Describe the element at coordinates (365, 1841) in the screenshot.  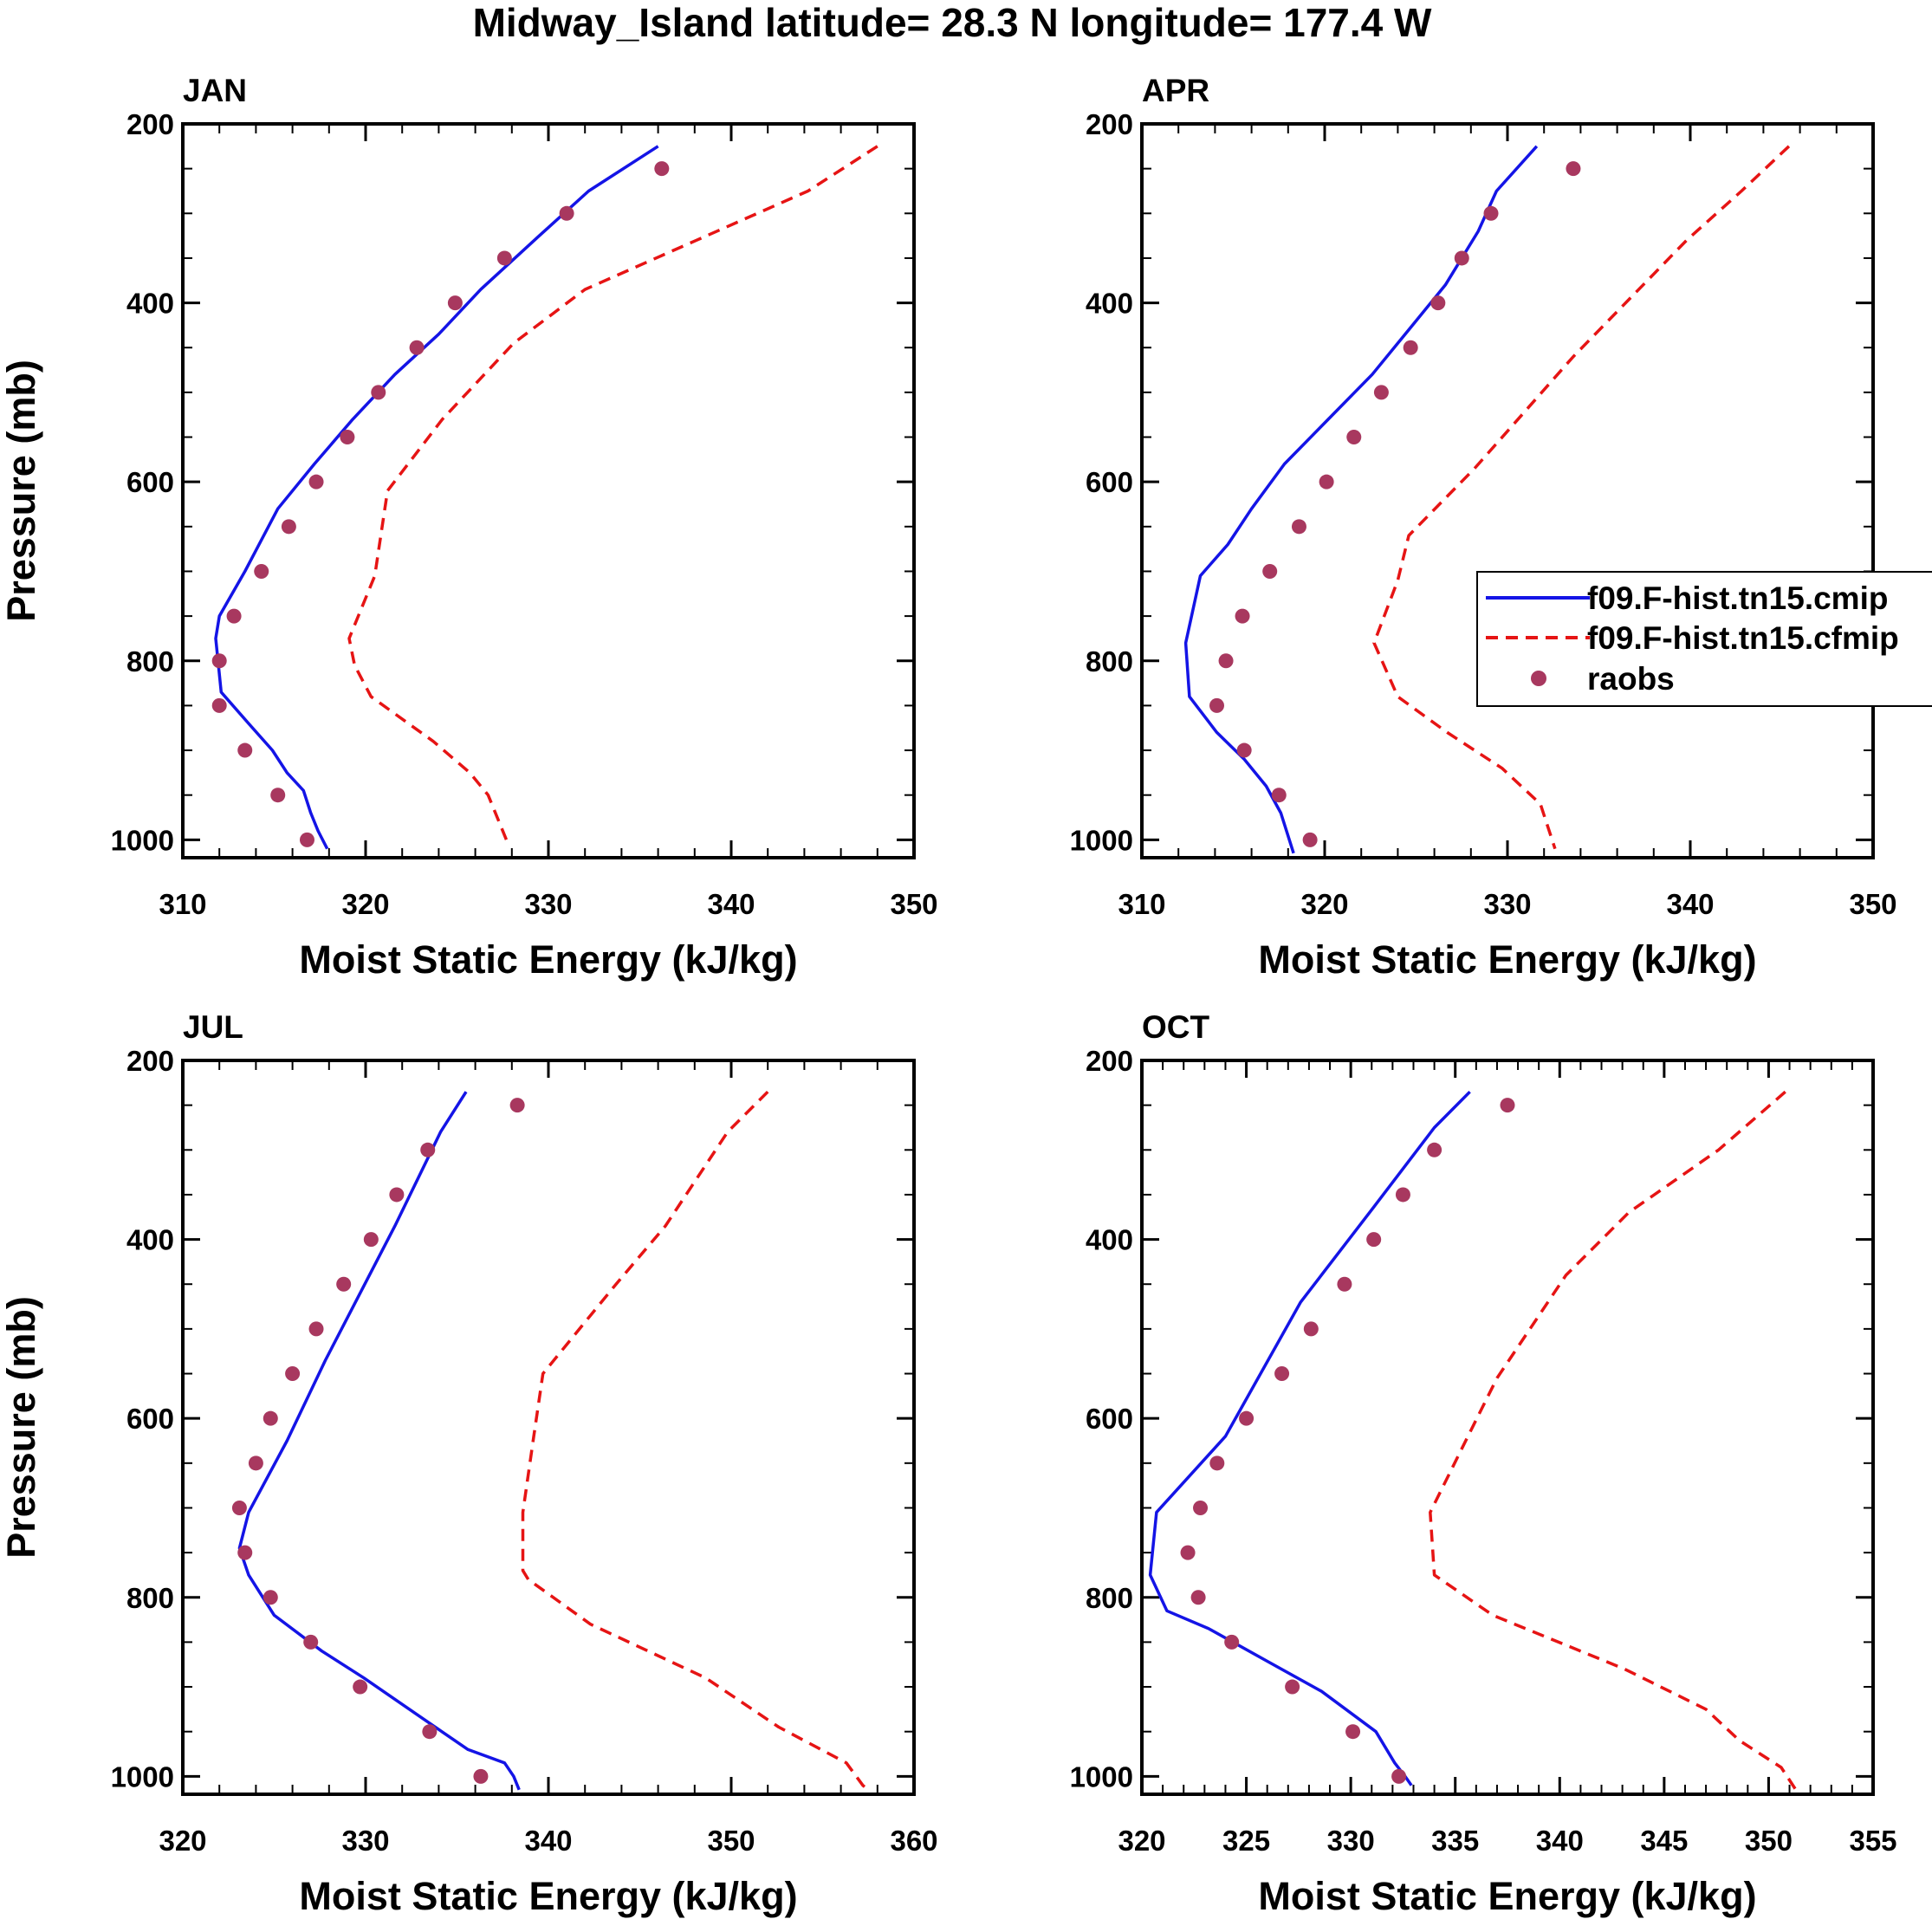
I see `x-tick-label-jul: 330` at that location.